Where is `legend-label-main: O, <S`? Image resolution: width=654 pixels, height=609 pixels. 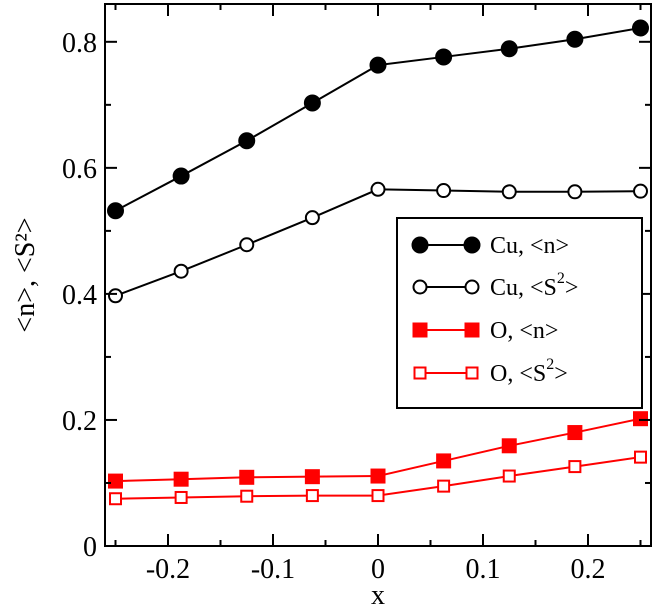 legend-label-main: O, <S is located at coordinates (518, 374).